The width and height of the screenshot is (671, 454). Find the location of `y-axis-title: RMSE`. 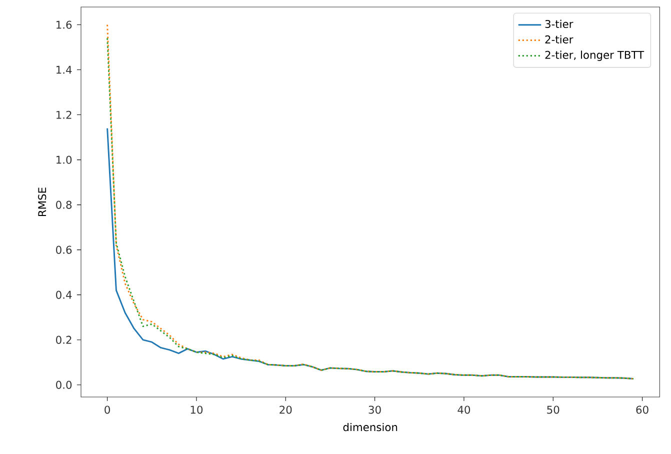

y-axis-title: RMSE is located at coordinates (42, 202).